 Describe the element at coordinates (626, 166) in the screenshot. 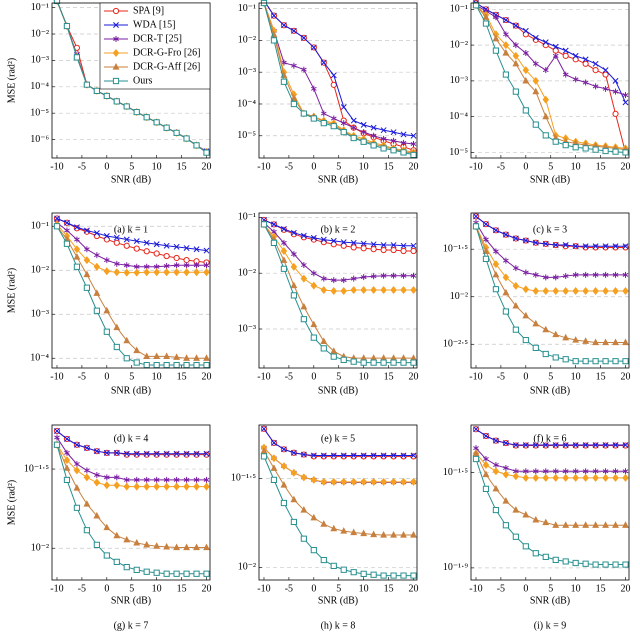

I see `x-tick-label: 20` at that location.